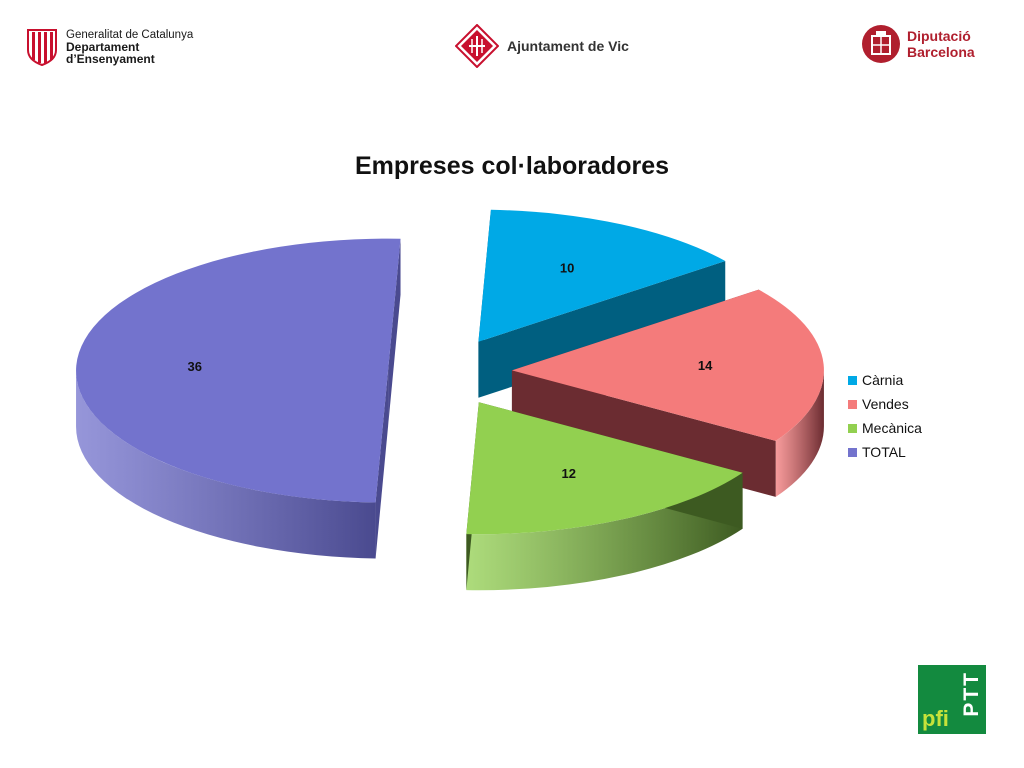  I want to click on ajuntament-vic-logo: Ajuntament de Vic, so click(542, 46).